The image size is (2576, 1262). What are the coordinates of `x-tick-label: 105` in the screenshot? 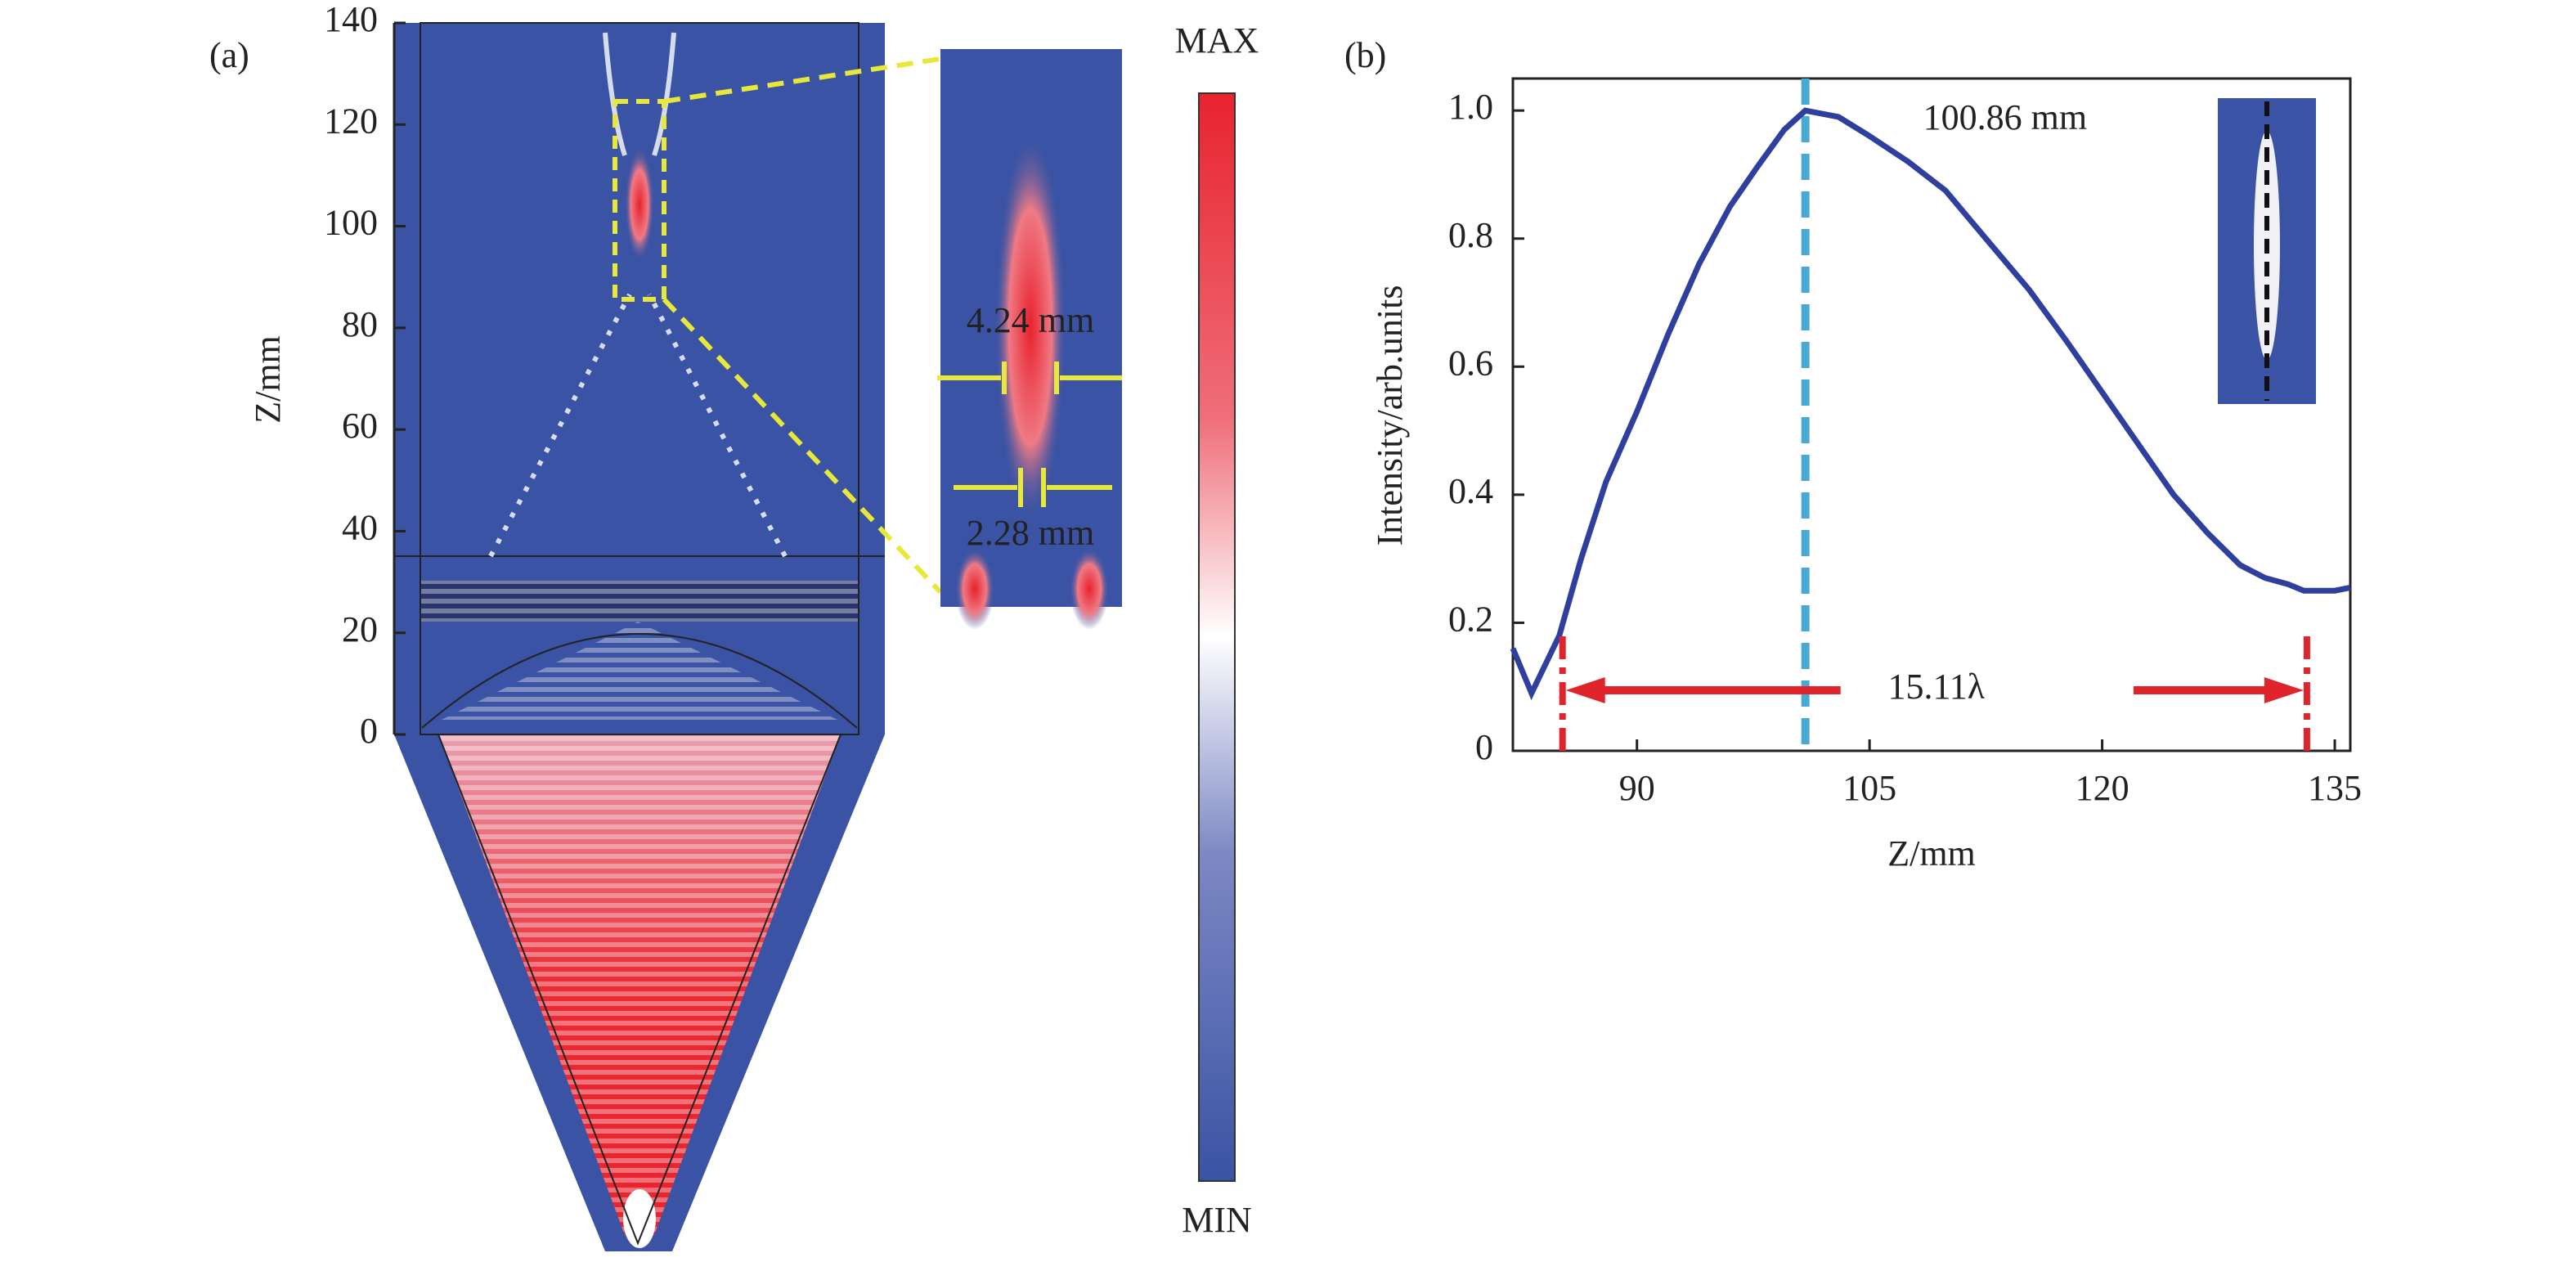 It's located at (1869, 788).